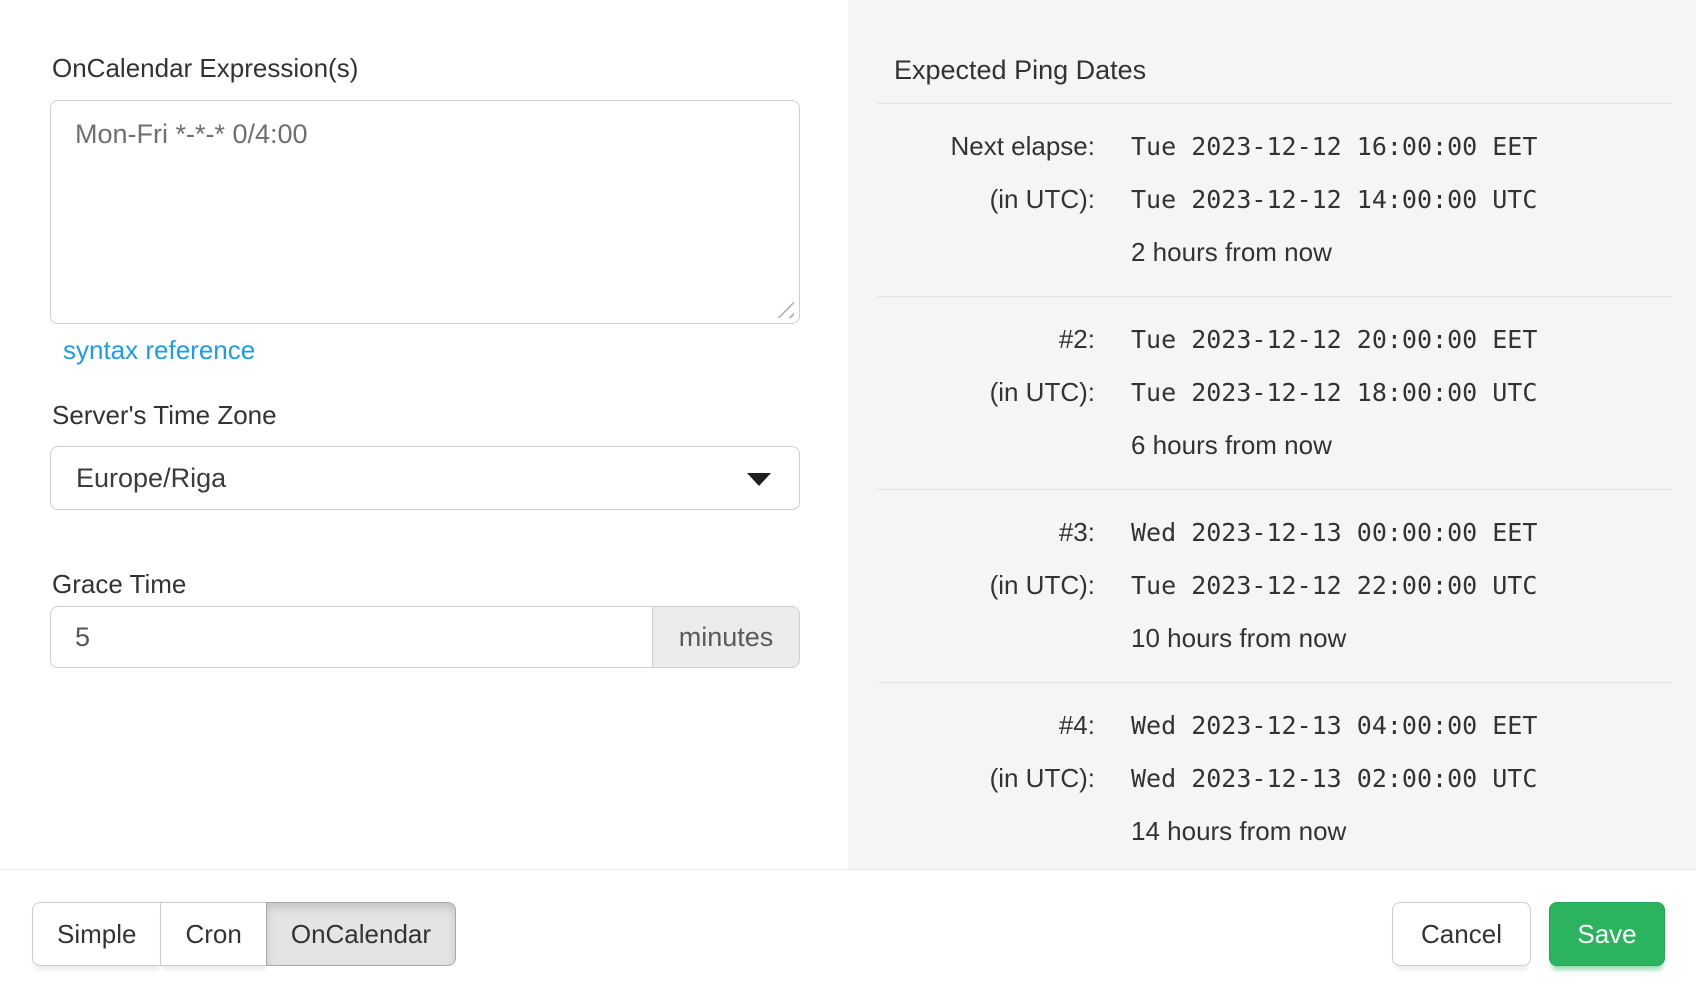 Image resolution: width=1696 pixels, height=998 pixels. Describe the element at coordinates (213, 934) in the screenshot. I see `mode-button-cron: Cron` at that location.